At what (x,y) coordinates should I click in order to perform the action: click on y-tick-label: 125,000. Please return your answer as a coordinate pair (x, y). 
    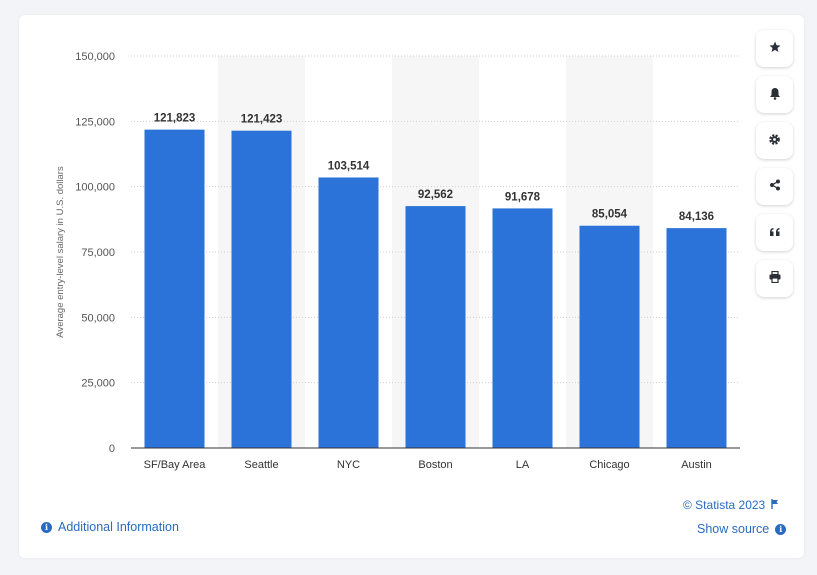
    Looking at the image, I should click on (95, 122).